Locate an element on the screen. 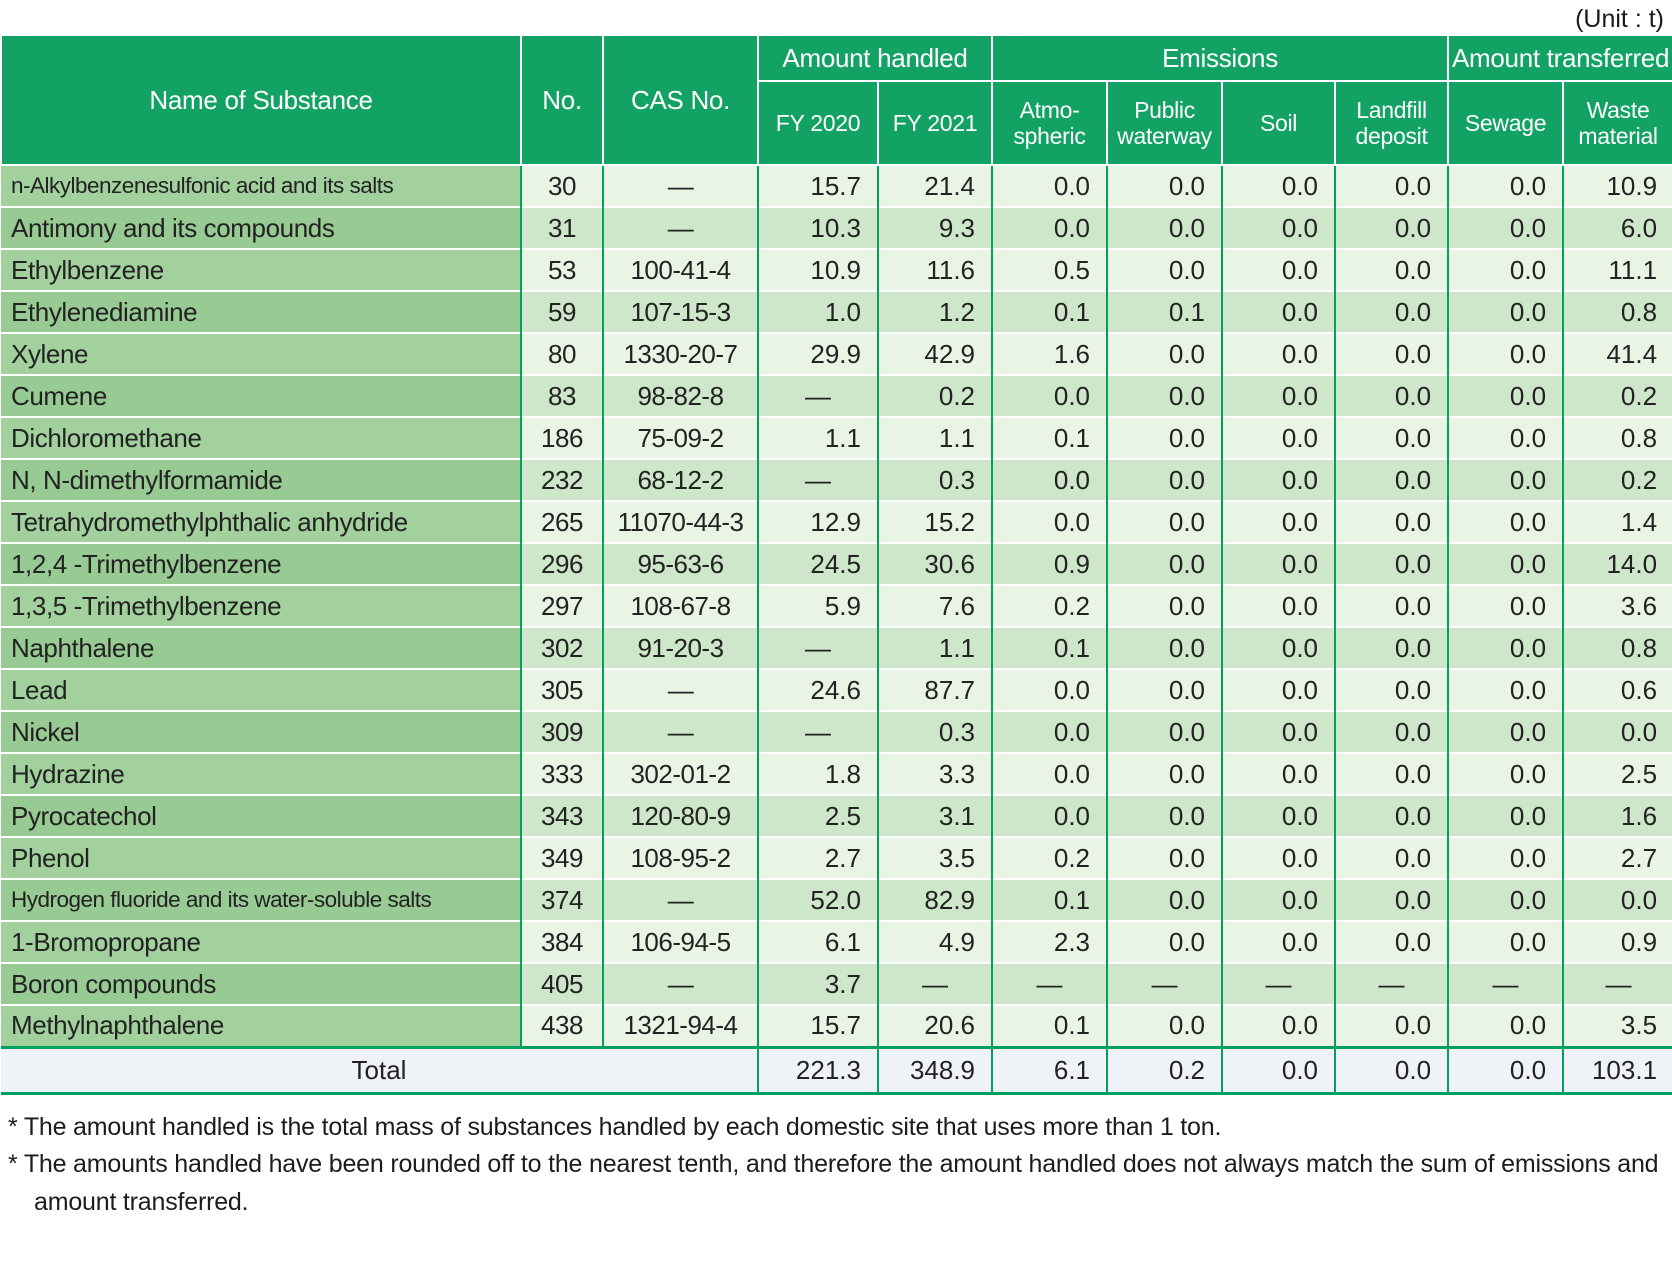 This screenshot has height=1282, width=1672. total-value-cell: 103.1 is located at coordinates (1617, 1070).